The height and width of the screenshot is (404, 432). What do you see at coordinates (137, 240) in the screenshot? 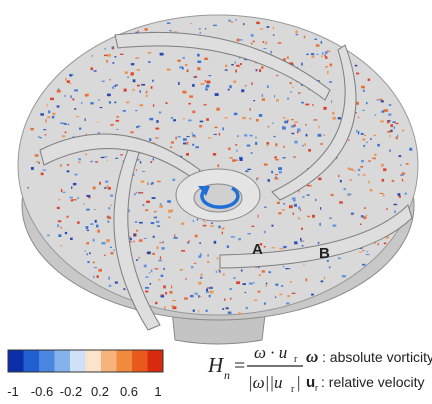
I see `blade` at bounding box center [137, 240].